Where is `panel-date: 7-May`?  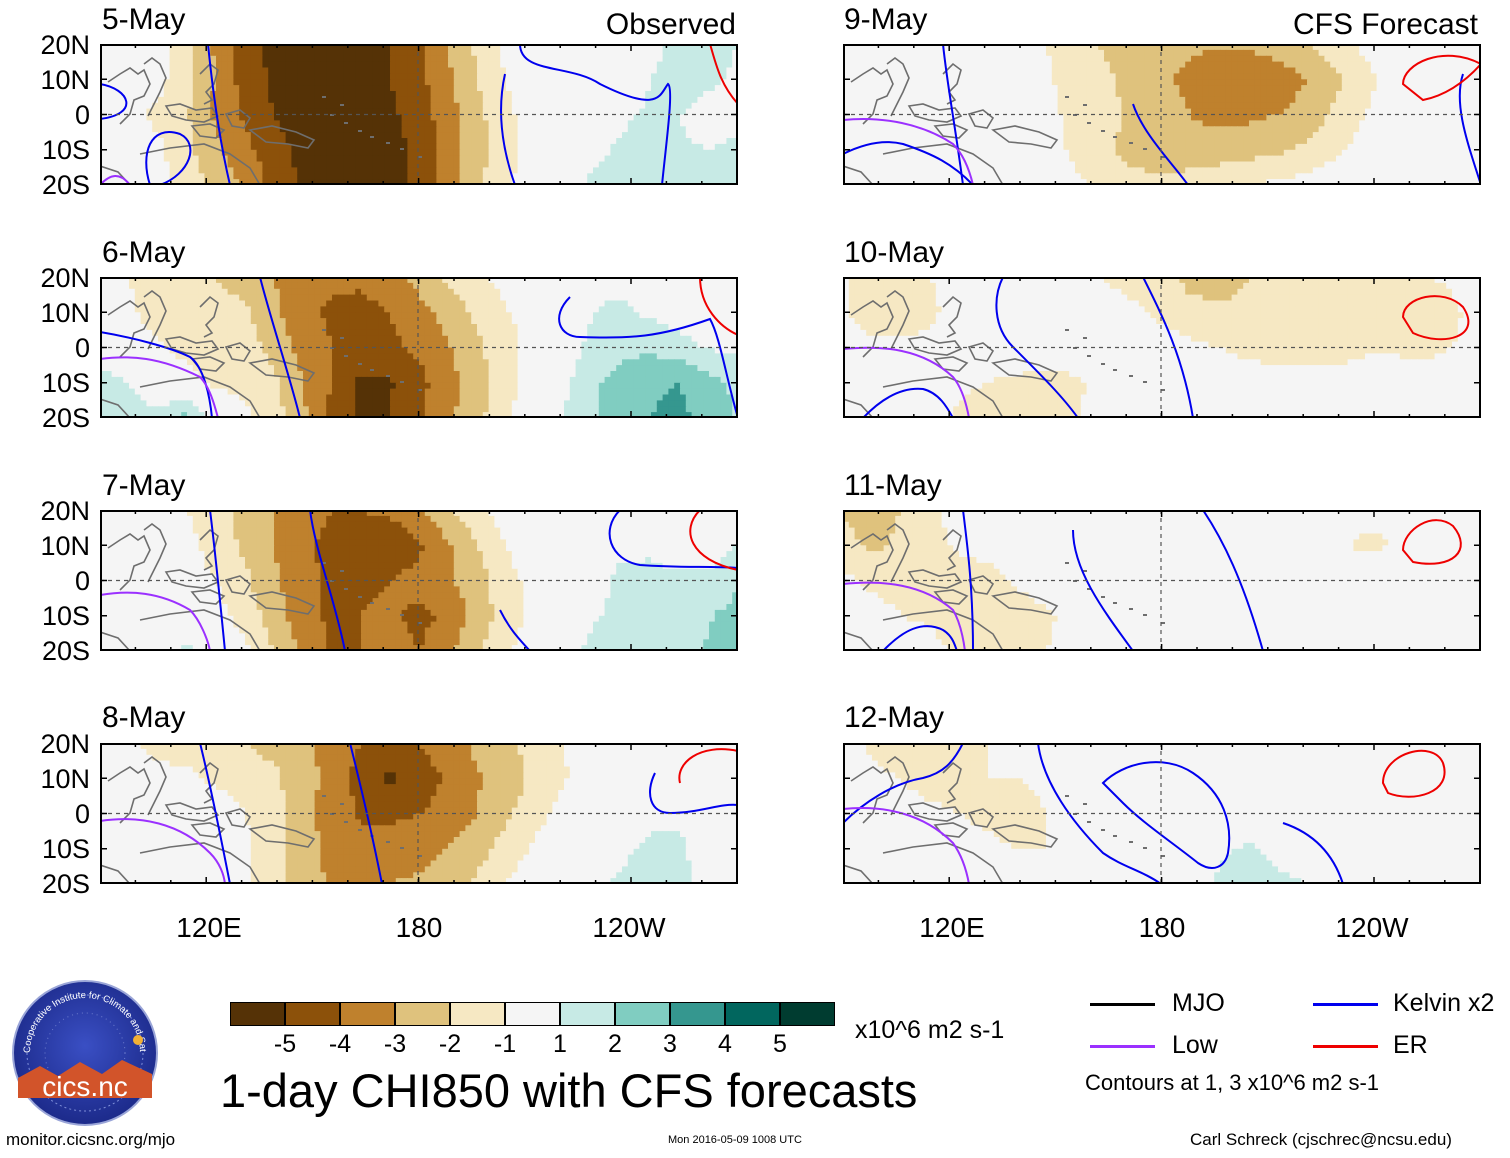 panel-date: 7-May is located at coordinates (143, 486).